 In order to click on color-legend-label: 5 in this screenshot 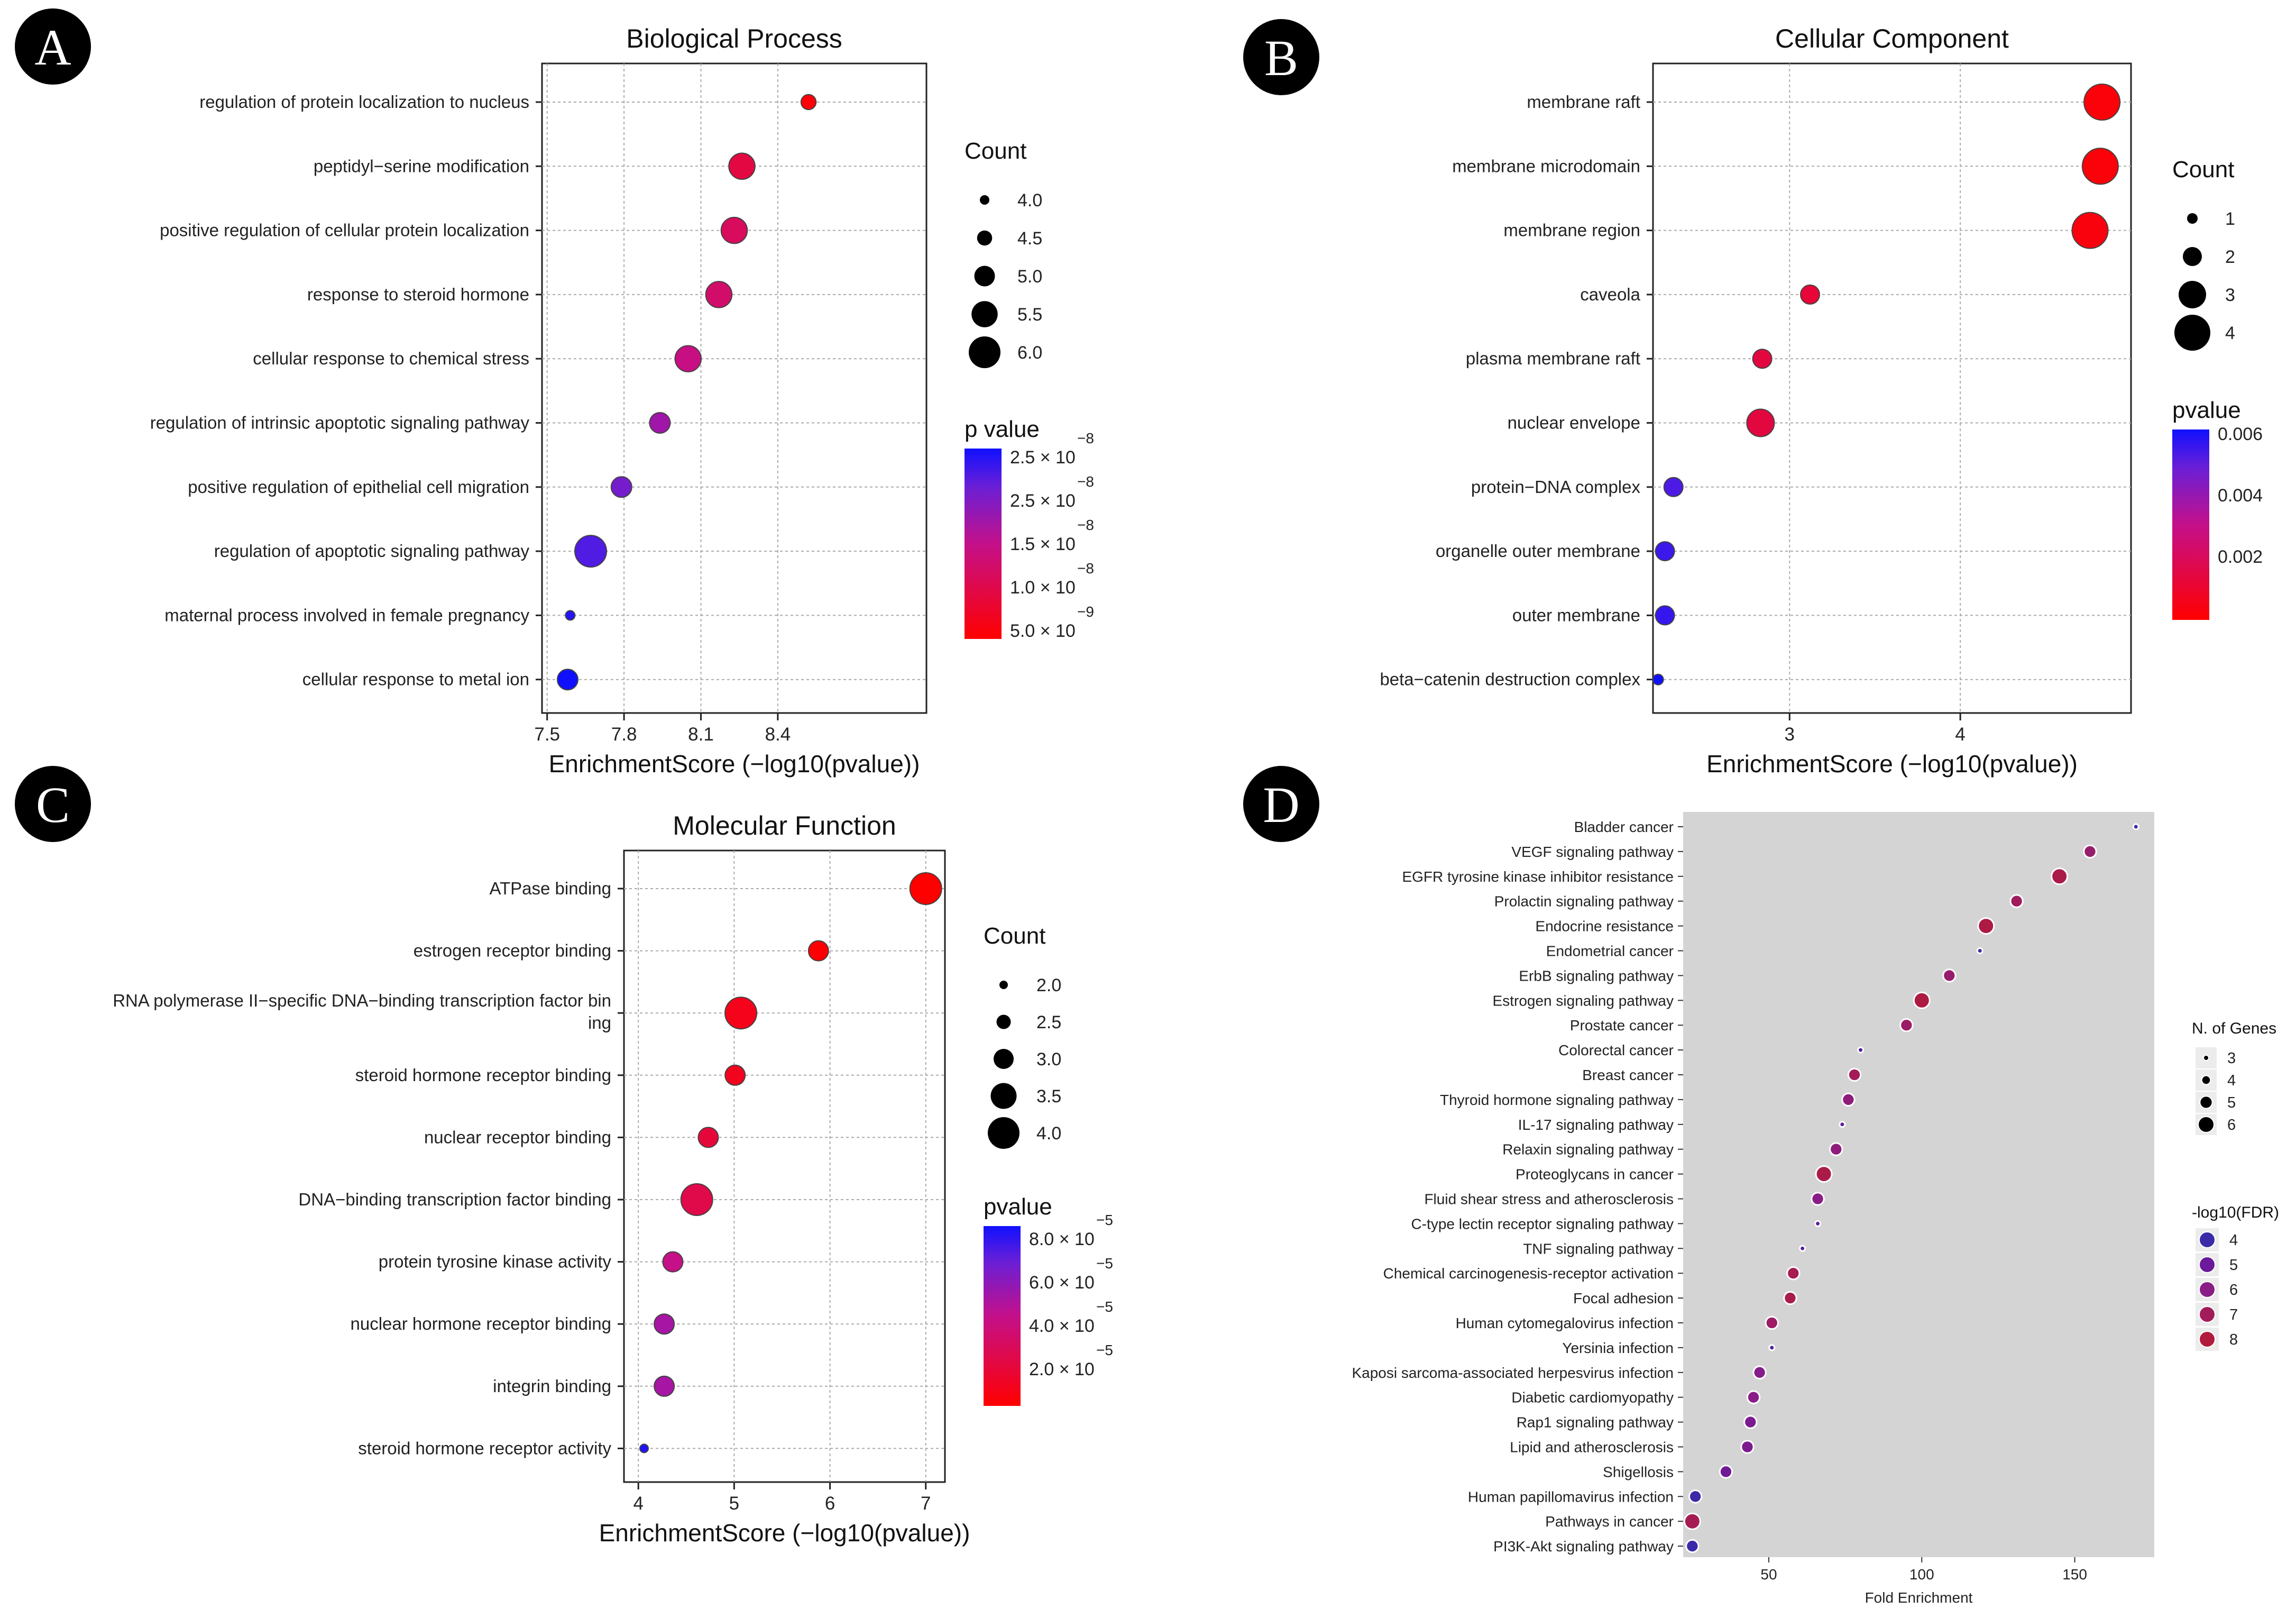, I will do `click(2234, 1265)`.